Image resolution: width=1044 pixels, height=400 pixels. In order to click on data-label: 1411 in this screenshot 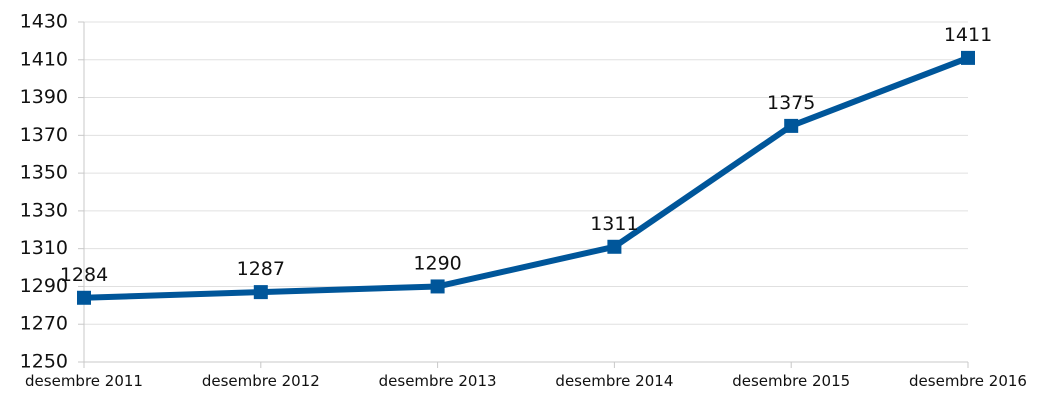, I will do `click(968, 35)`.